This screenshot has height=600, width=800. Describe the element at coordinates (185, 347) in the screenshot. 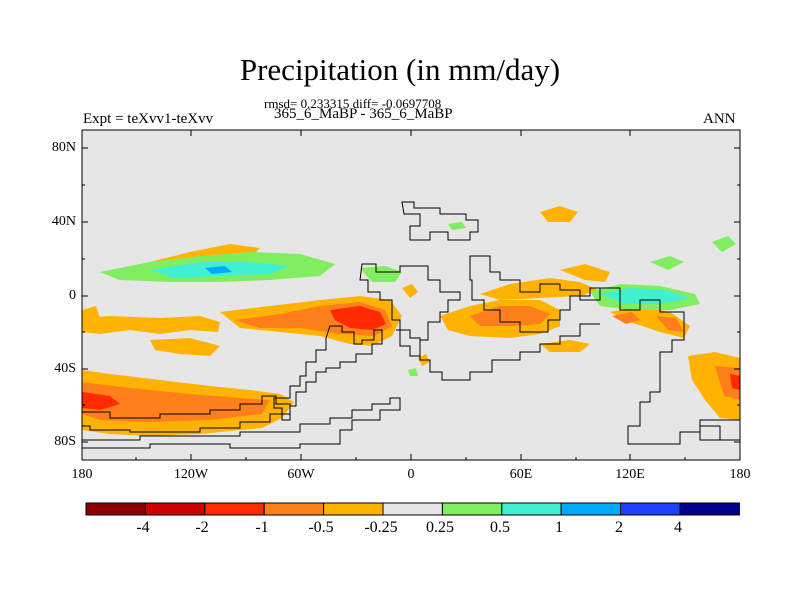

I see `field-neg-spcz2` at that location.